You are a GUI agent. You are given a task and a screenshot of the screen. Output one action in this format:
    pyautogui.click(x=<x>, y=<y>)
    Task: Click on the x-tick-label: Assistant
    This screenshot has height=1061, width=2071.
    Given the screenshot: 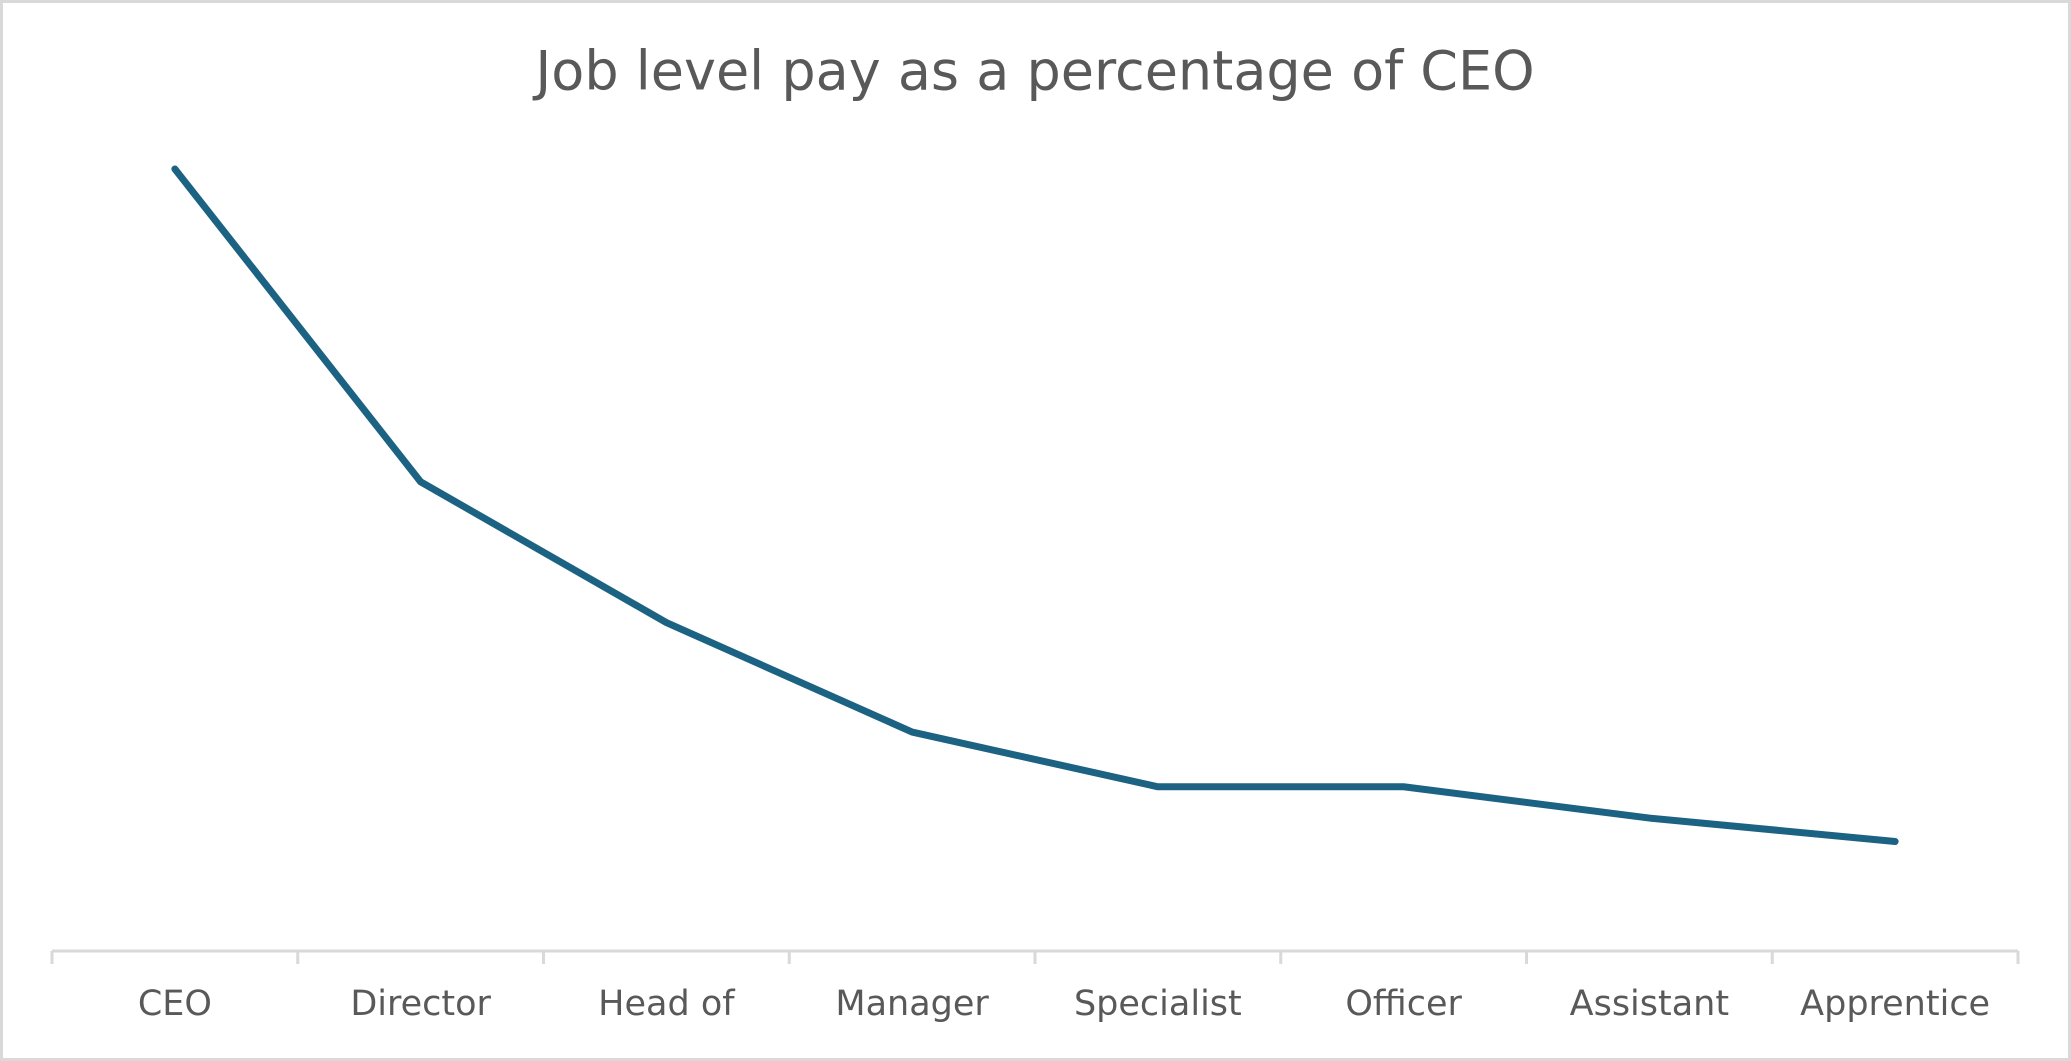 What is the action you would take?
    pyautogui.click(x=1649, y=1004)
    